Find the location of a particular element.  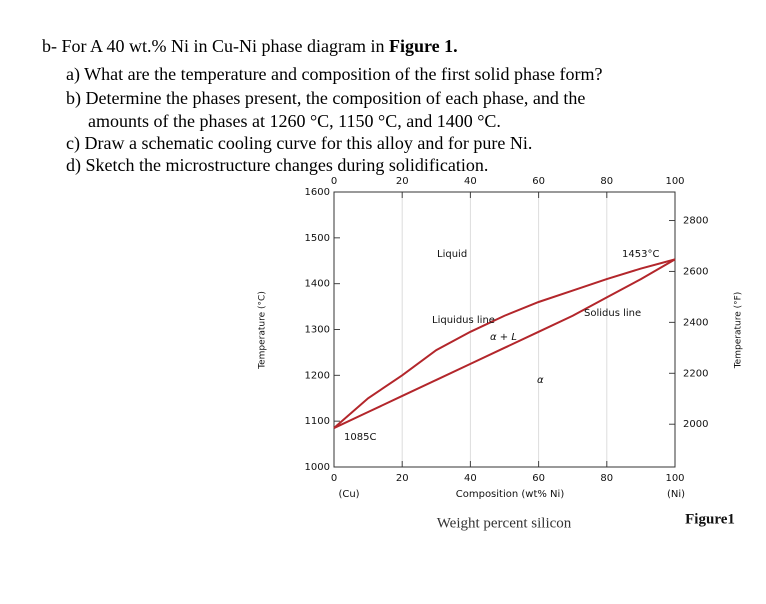

y-tick-label: 1500 is located at coordinates (317, 238).